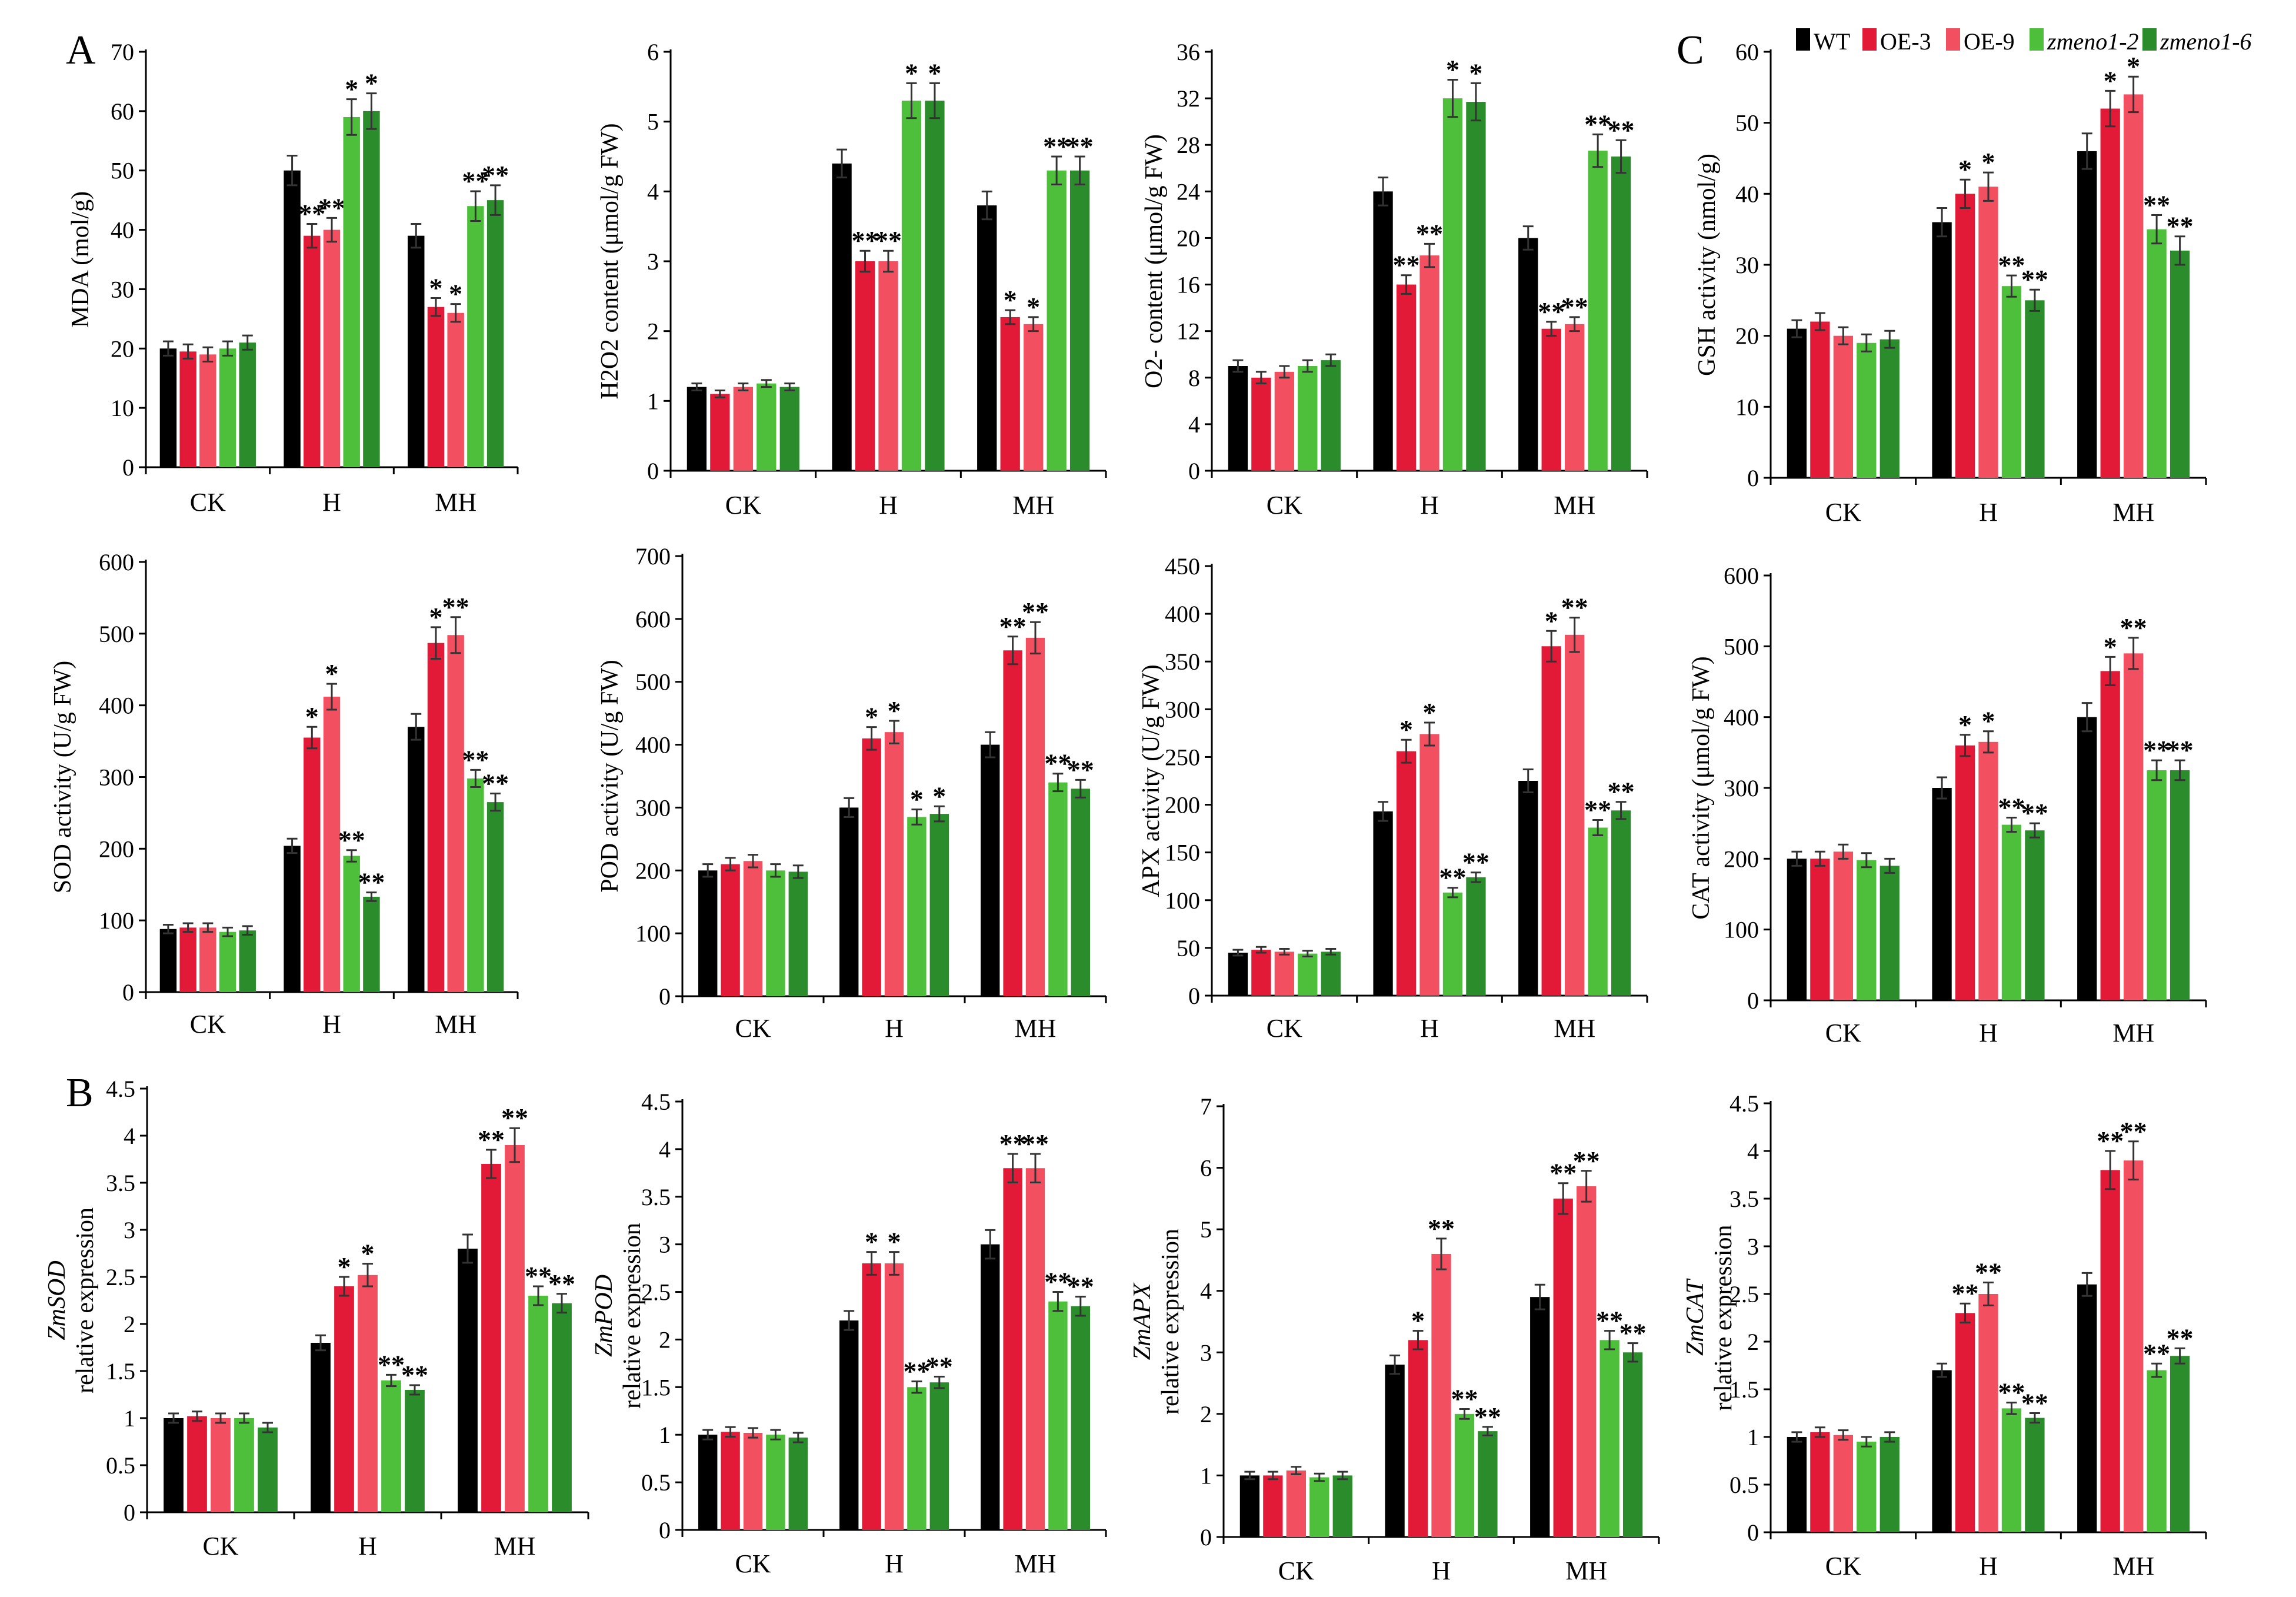 This screenshot has height=1597, width=2296. What do you see at coordinates (1744, 1199) in the screenshot?
I see `y-tick-label: 3.5` at bounding box center [1744, 1199].